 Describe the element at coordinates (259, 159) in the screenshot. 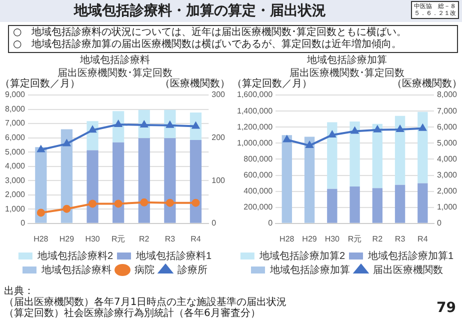

I see `y-tick-label: 800,000` at that location.